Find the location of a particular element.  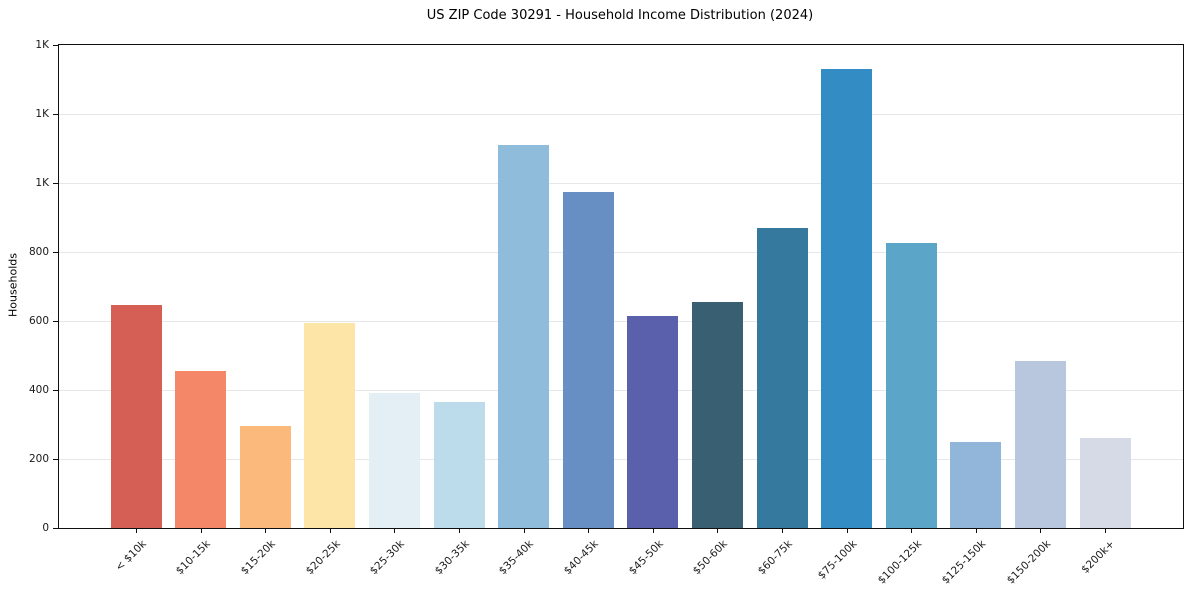

bar-20-25k is located at coordinates (330, 425).